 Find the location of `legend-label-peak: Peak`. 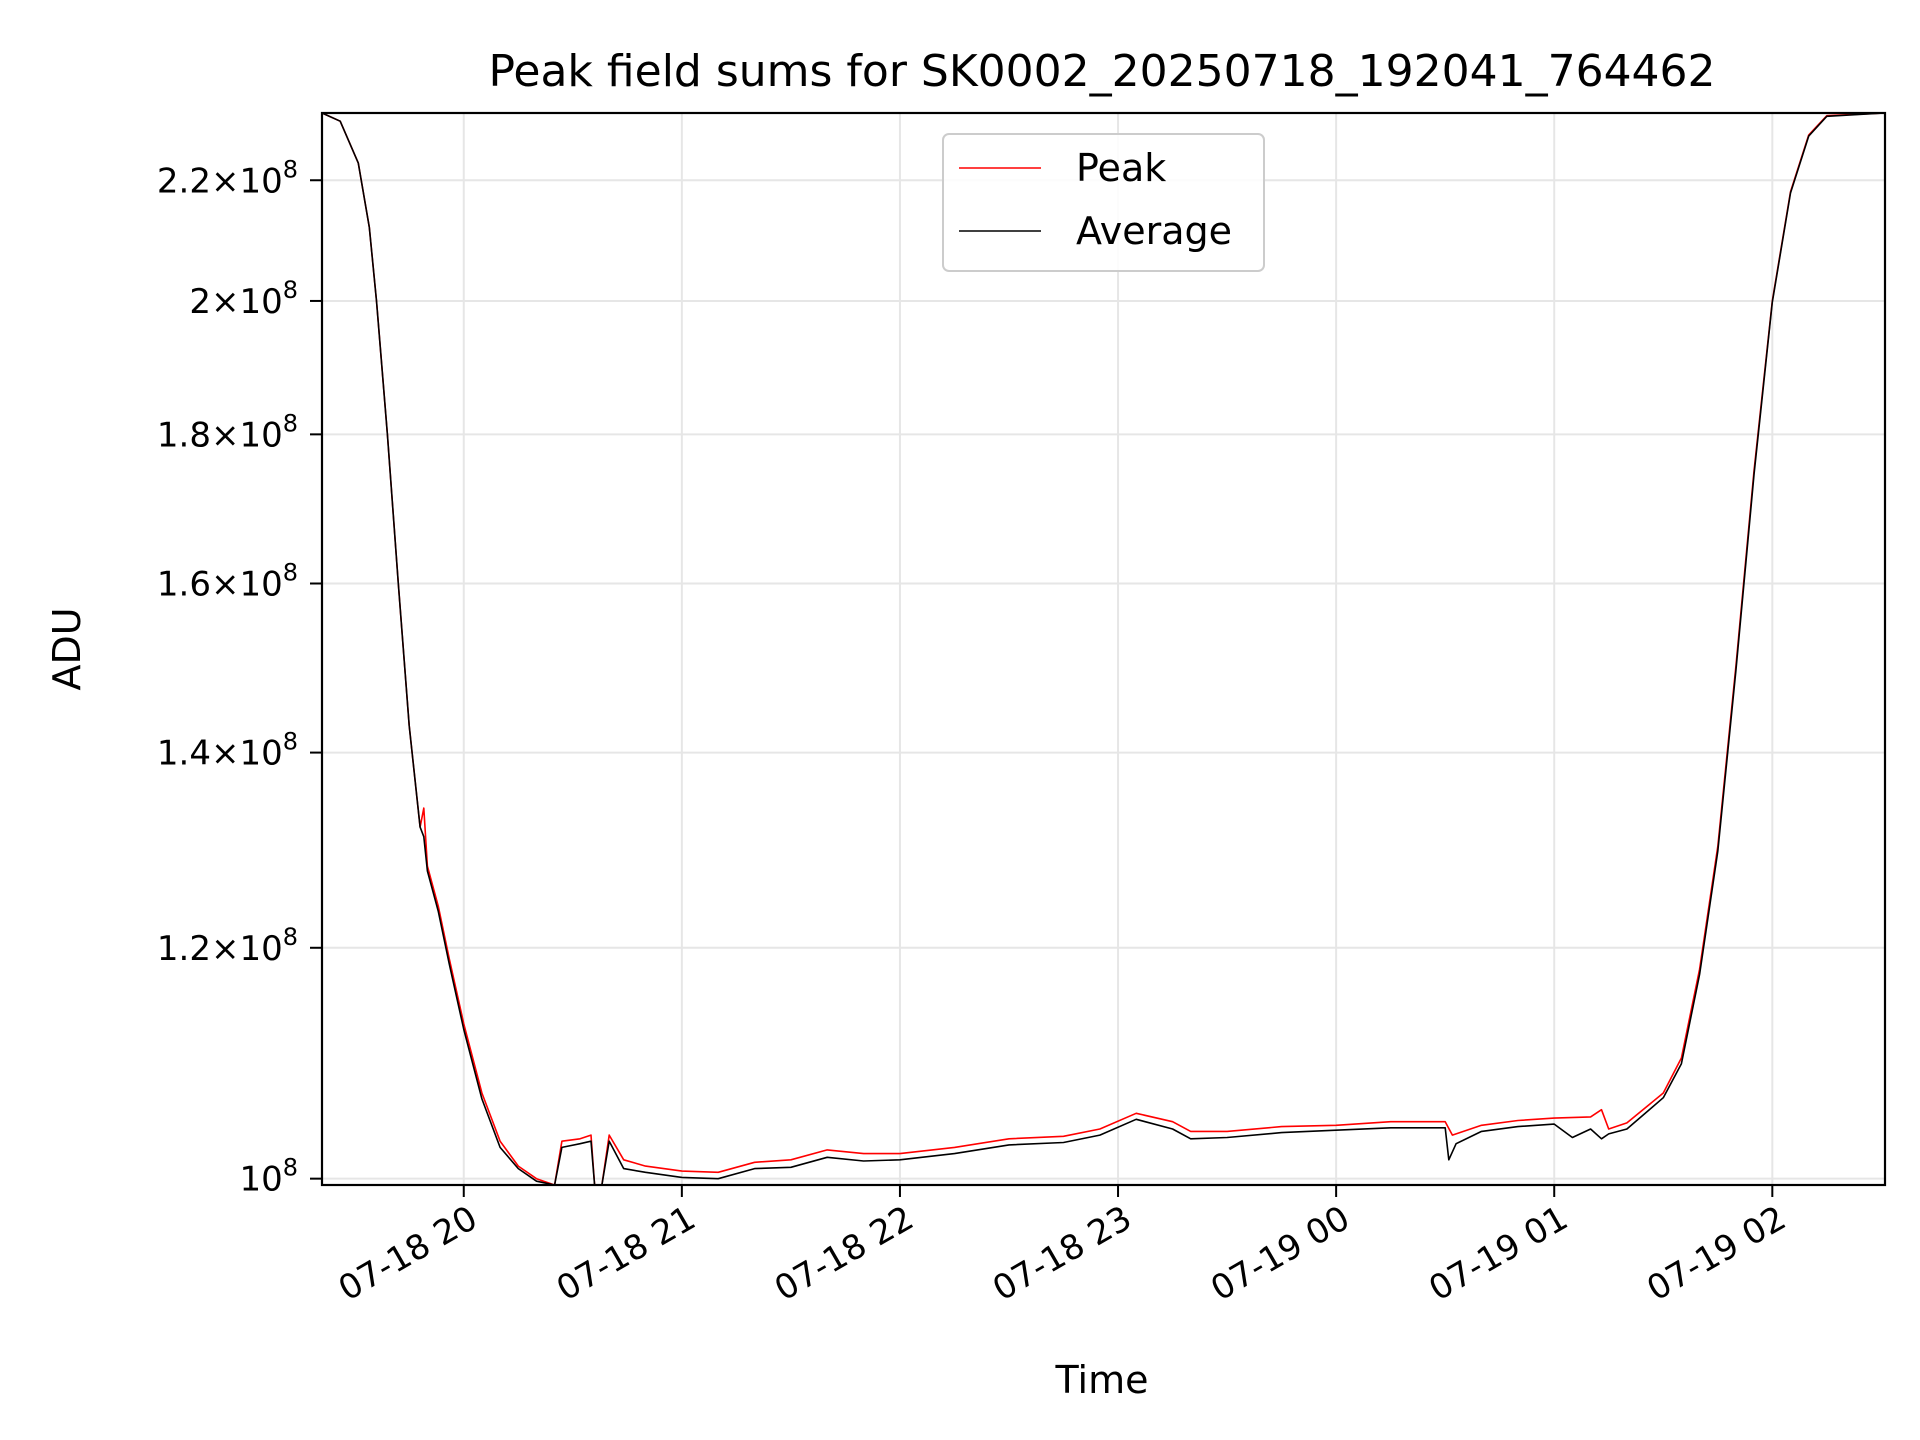

legend-label-peak: Peak is located at coordinates (1121, 168).